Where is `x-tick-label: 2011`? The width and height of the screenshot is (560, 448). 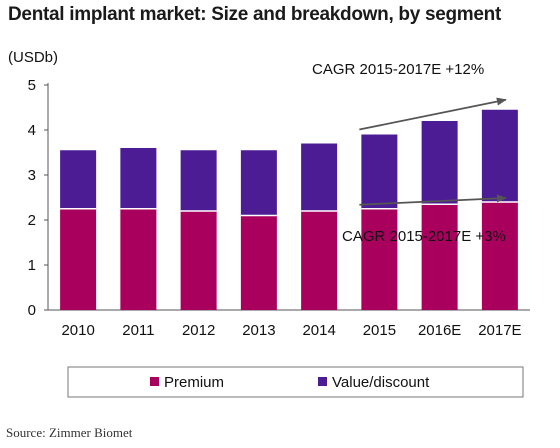
x-tick-label: 2011 is located at coordinates (138, 330).